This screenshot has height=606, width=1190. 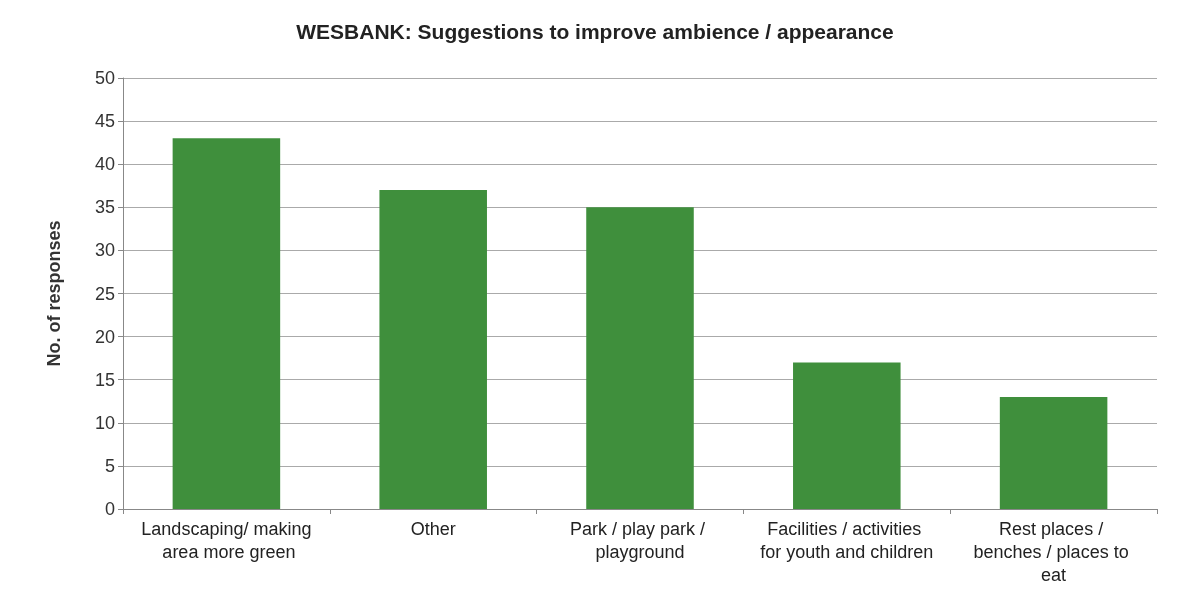 I want to click on y-tick-label: 30, so click(x=104, y=250).